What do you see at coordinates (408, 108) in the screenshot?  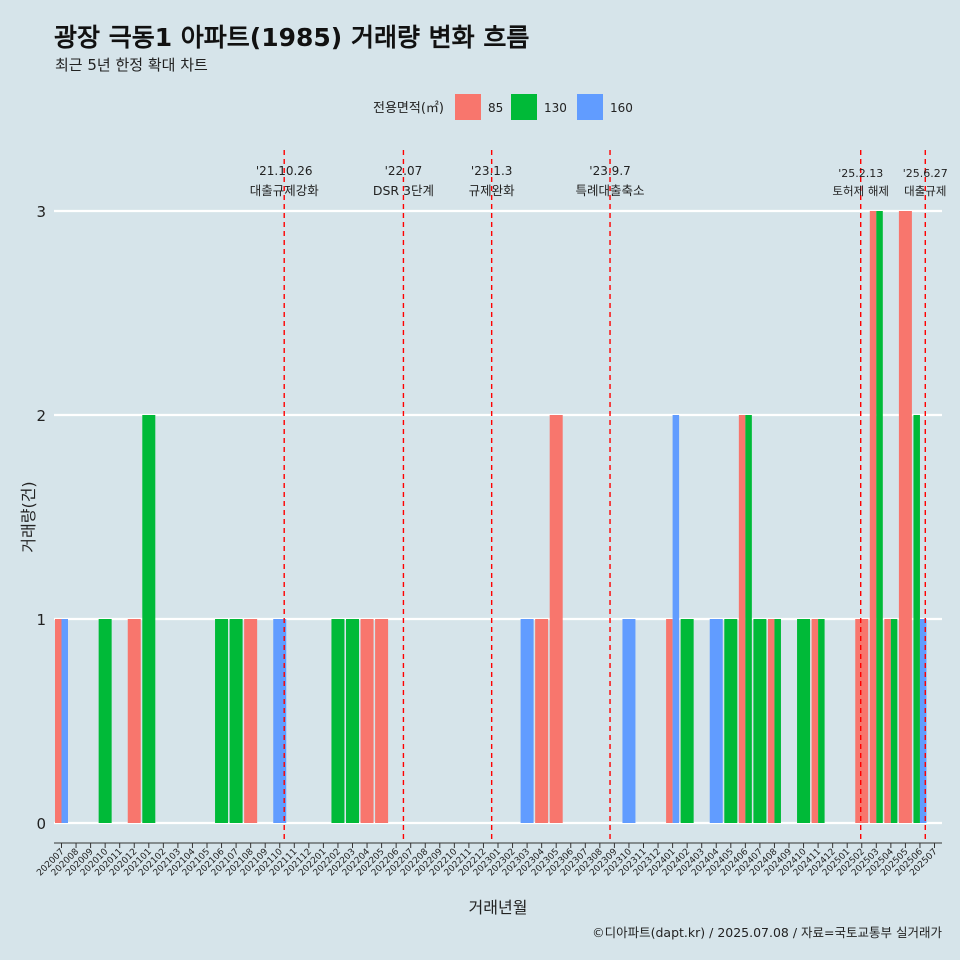 I see `legend-title: 전용면적(㎡)` at bounding box center [408, 108].